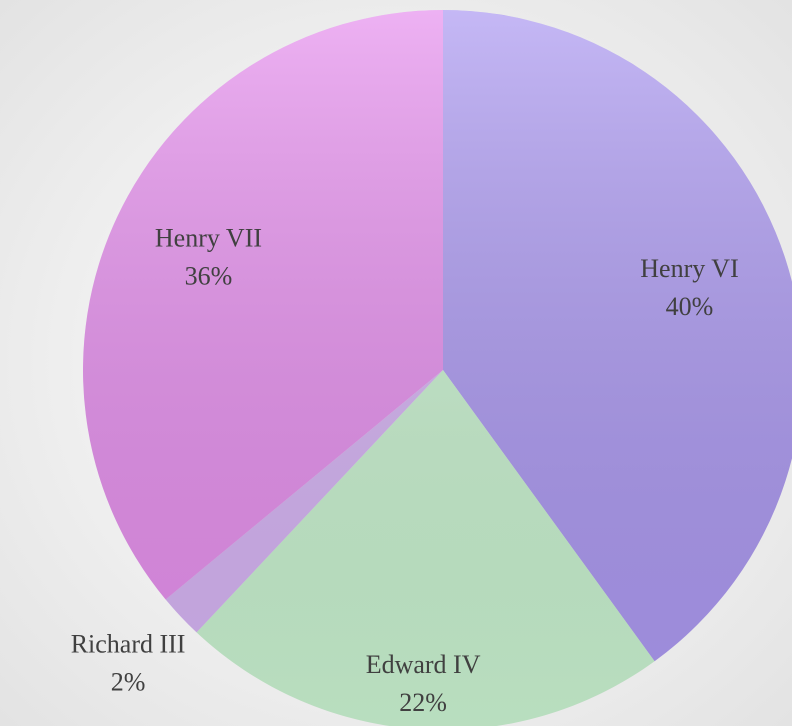  What do you see at coordinates (128, 682) in the screenshot?
I see `slice-value-label: 2%` at bounding box center [128, 682].